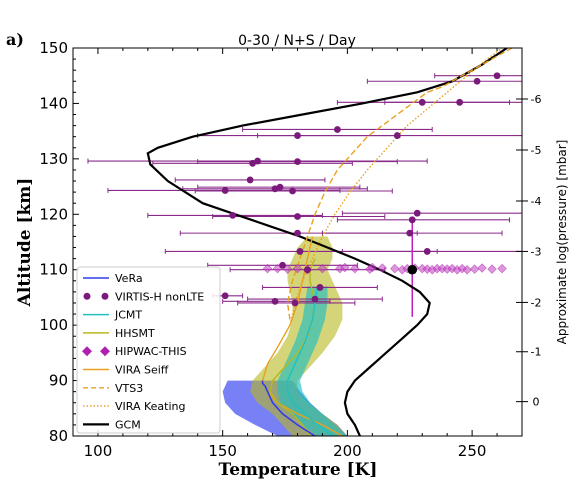 Image resolution: width=581 pixels, height=485 pixels. I want to click on legend-label: GCM, so click(128, 424).